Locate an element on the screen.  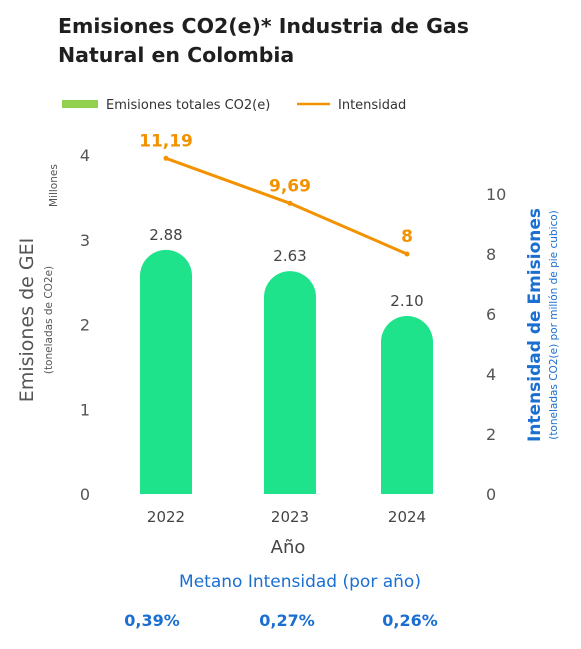
category-label: 2024 is located at coordinates (407, 517).